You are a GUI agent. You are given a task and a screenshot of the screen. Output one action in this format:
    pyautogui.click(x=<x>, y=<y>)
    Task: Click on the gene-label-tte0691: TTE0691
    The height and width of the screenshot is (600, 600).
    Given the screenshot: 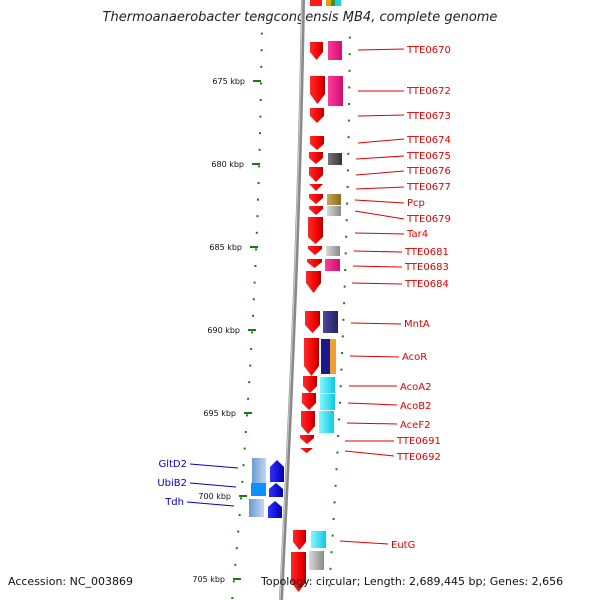 What is the action you would take?
    pyautogui.click(x=418, y=441)
    